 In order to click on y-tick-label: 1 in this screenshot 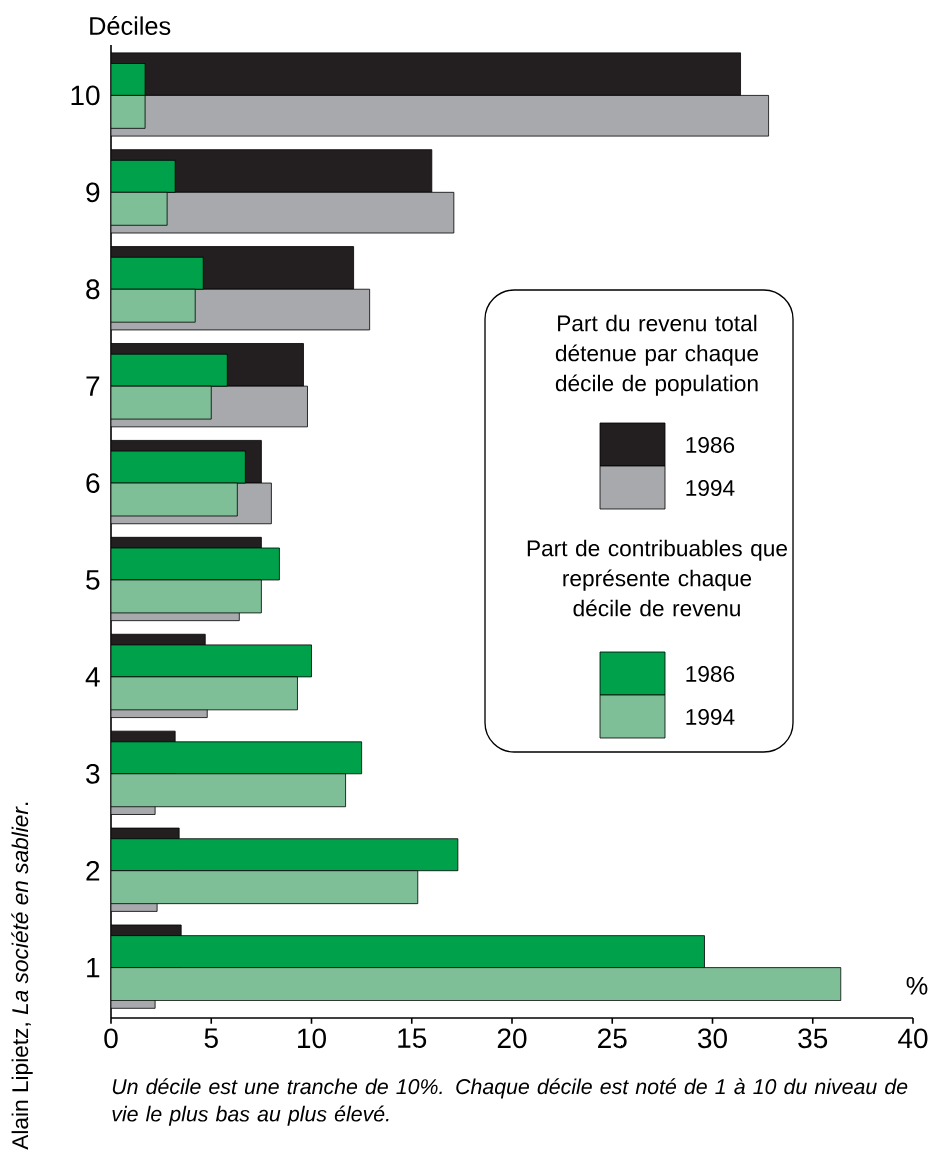, I will do `click(93, 967)`.